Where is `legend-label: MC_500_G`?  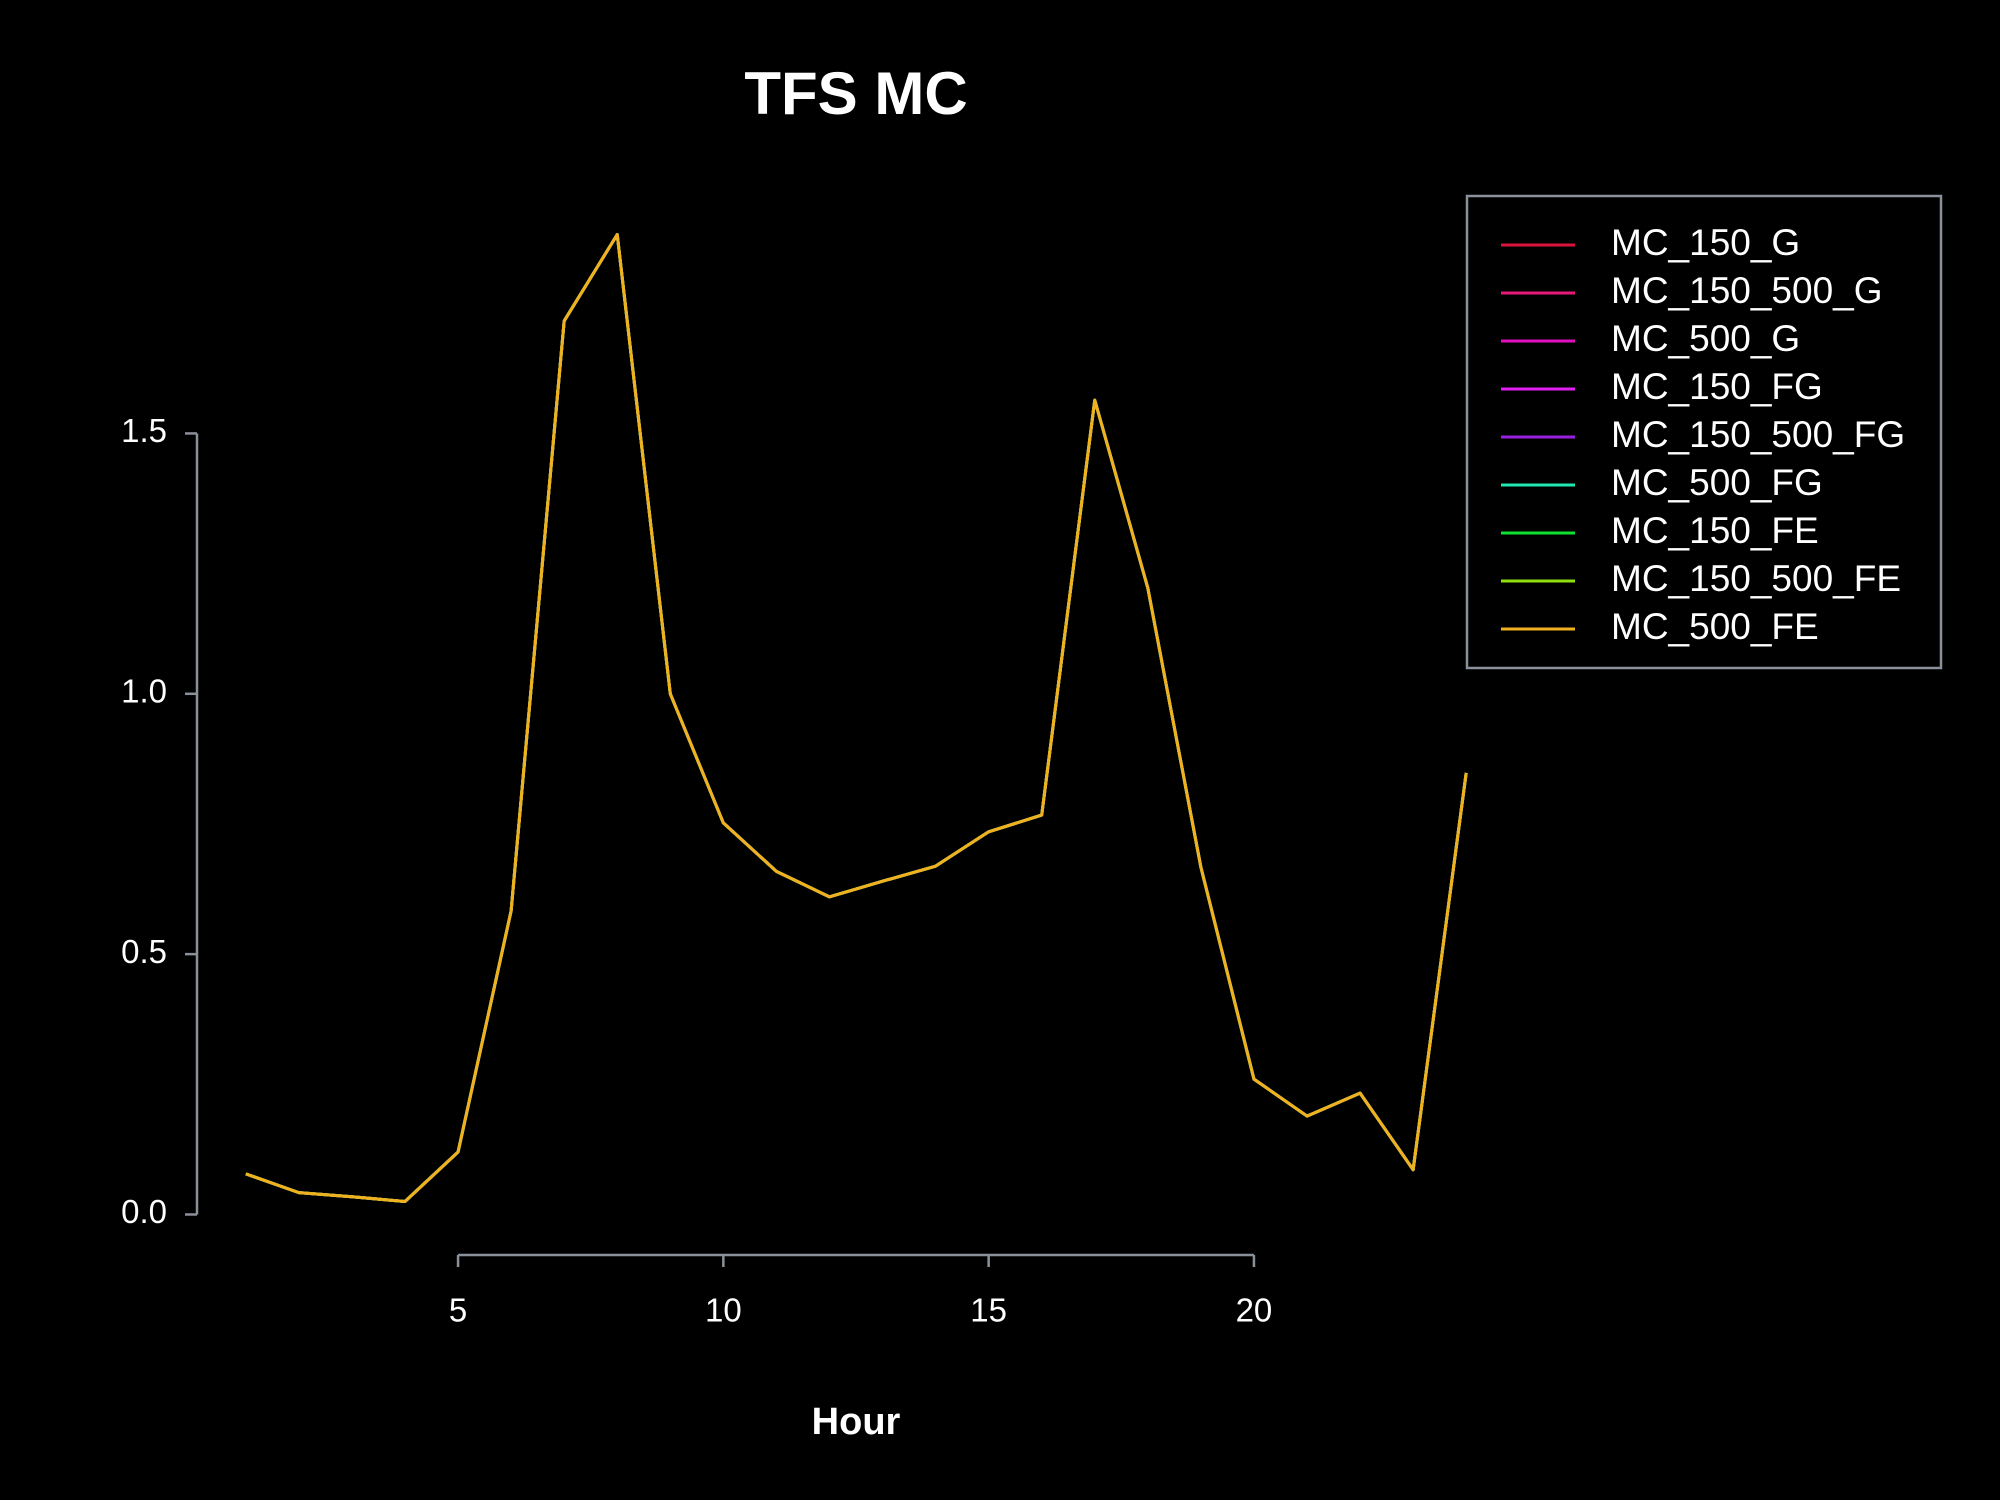 legend-label: MC_500_G is located at coordinates (1705, 338).